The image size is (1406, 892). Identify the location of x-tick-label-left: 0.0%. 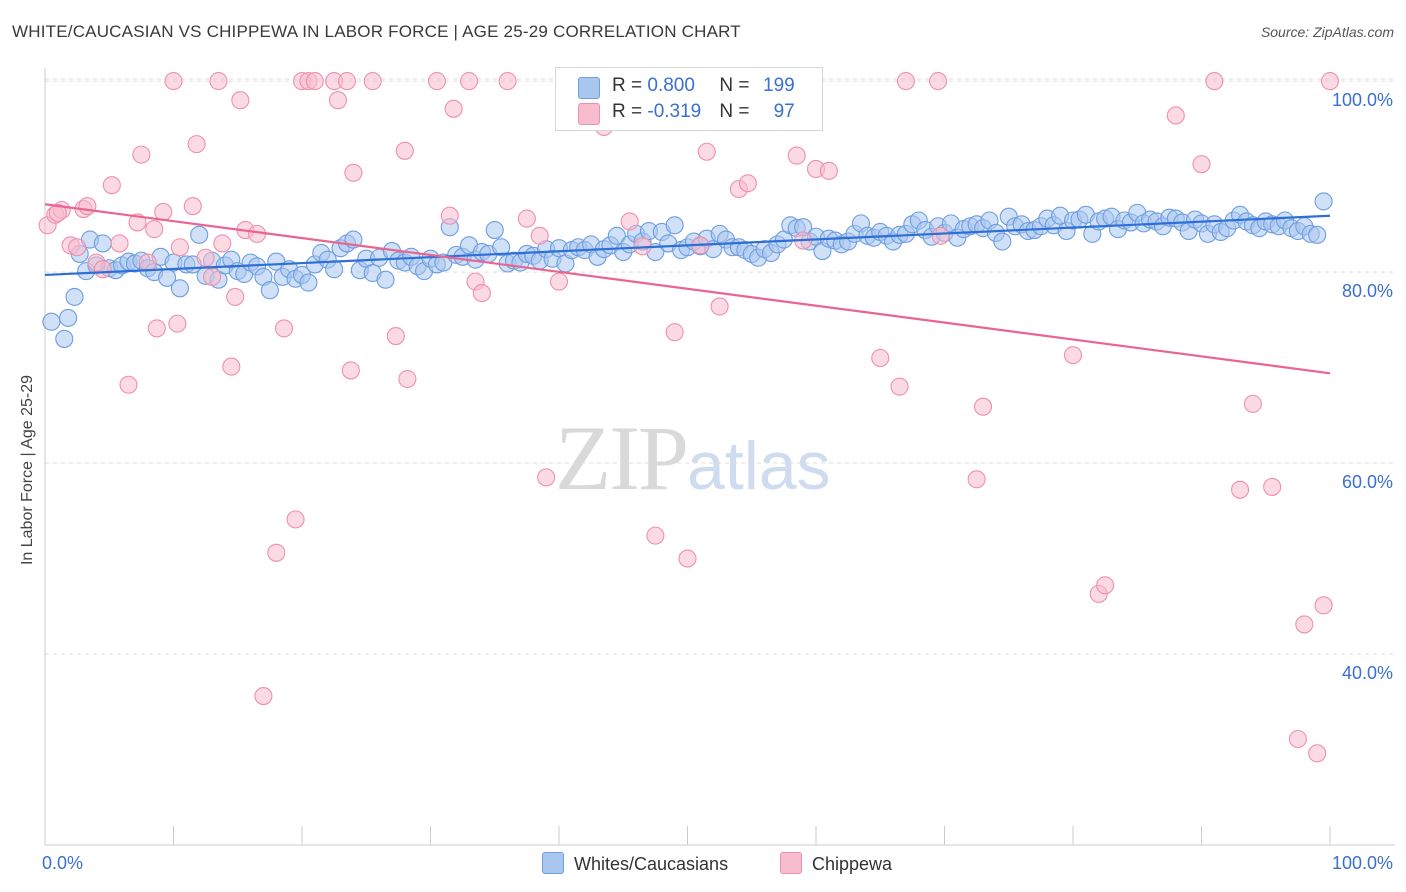
(62, 863).